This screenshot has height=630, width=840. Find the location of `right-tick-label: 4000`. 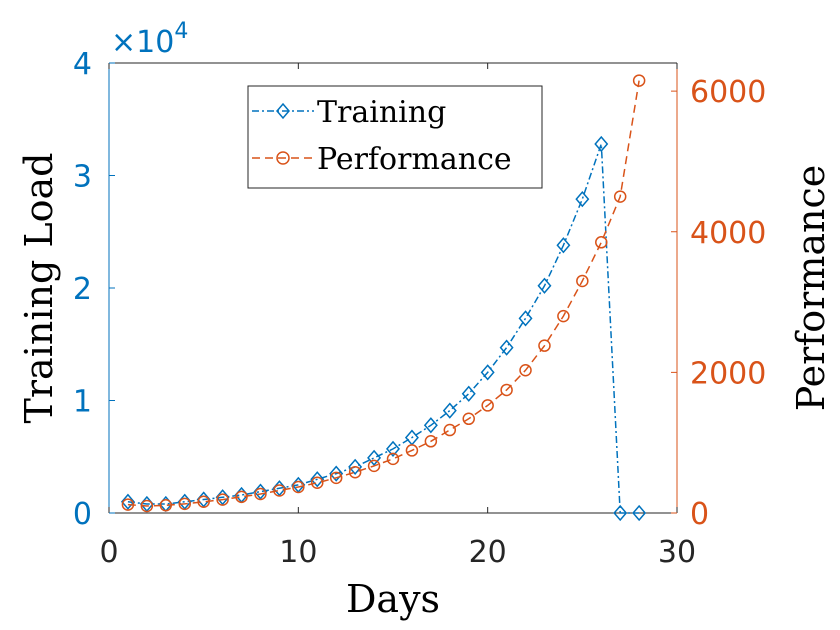

right-tick-label: 4000 is located at coordinates (728, 233).